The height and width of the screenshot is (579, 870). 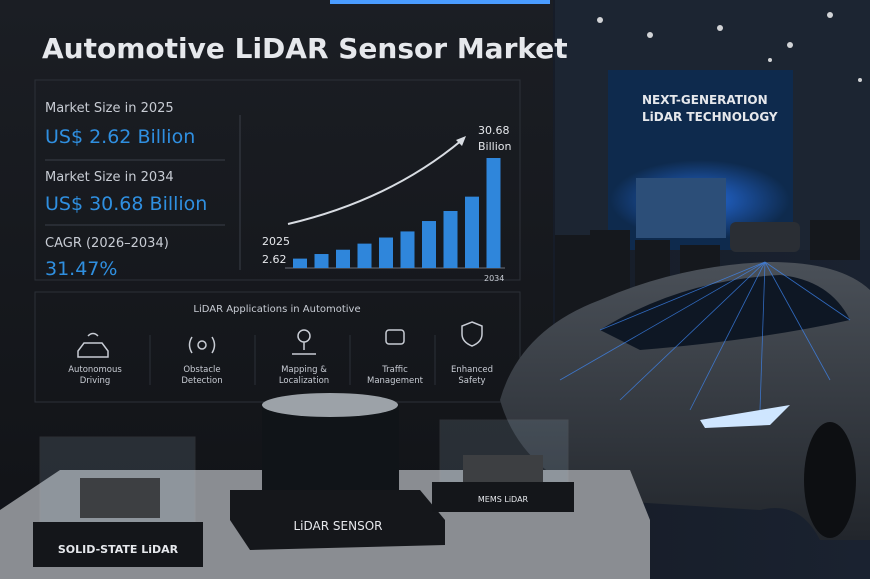 What do you see at coordinates (494, 278) in the screenshot?
I see `end-year: 2034` at bounding box center [494, 278].